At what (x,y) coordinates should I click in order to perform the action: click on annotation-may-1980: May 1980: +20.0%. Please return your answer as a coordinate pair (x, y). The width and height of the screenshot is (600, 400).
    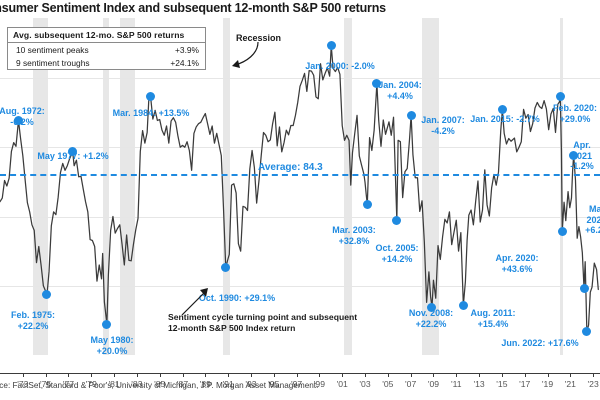
    Looking at the image, I should click on (112, 345).